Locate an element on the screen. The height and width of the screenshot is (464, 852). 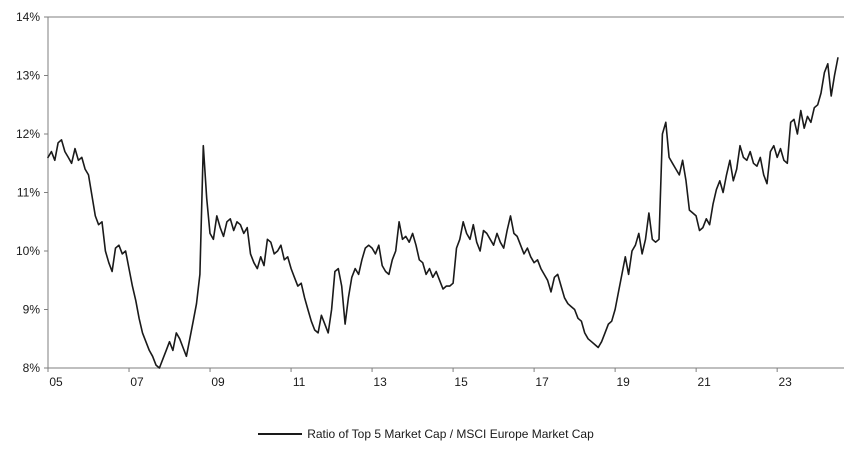
x-tick-label: 23 is located at coordinates (785, 382).